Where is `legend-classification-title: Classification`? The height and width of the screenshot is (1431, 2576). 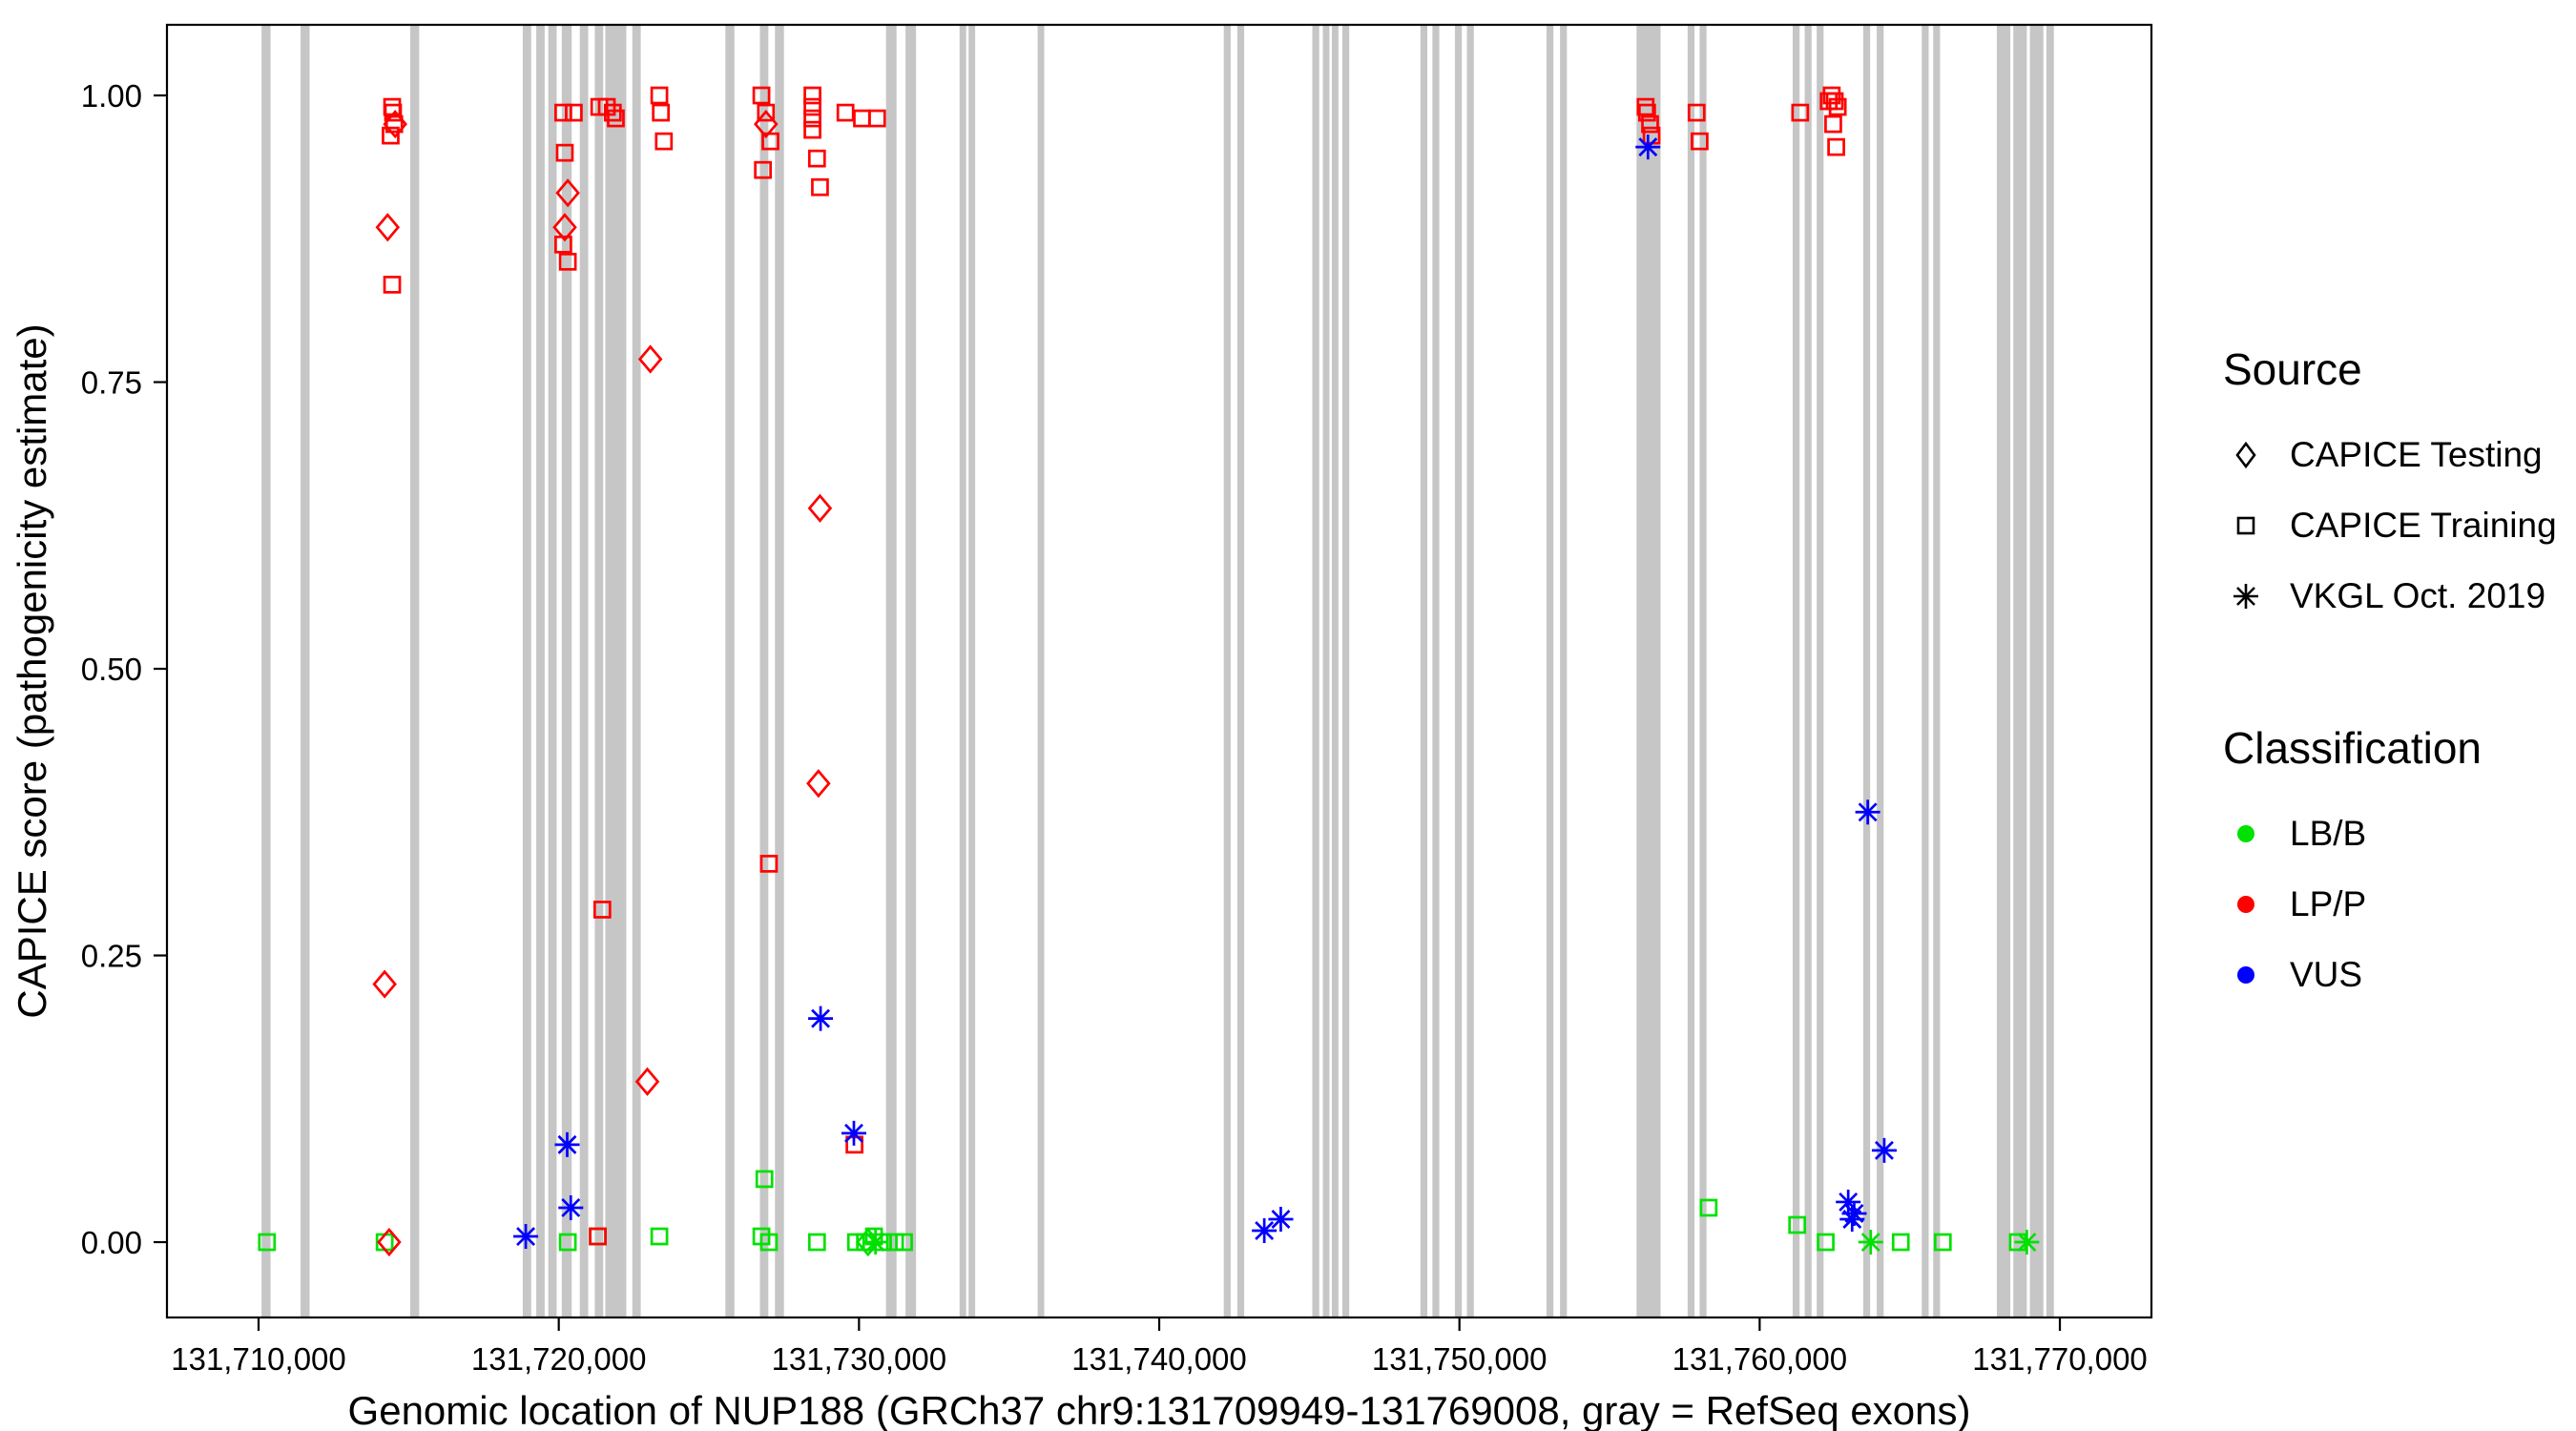
legend-classification-title: Classification is located at coordinates (2352, 748).